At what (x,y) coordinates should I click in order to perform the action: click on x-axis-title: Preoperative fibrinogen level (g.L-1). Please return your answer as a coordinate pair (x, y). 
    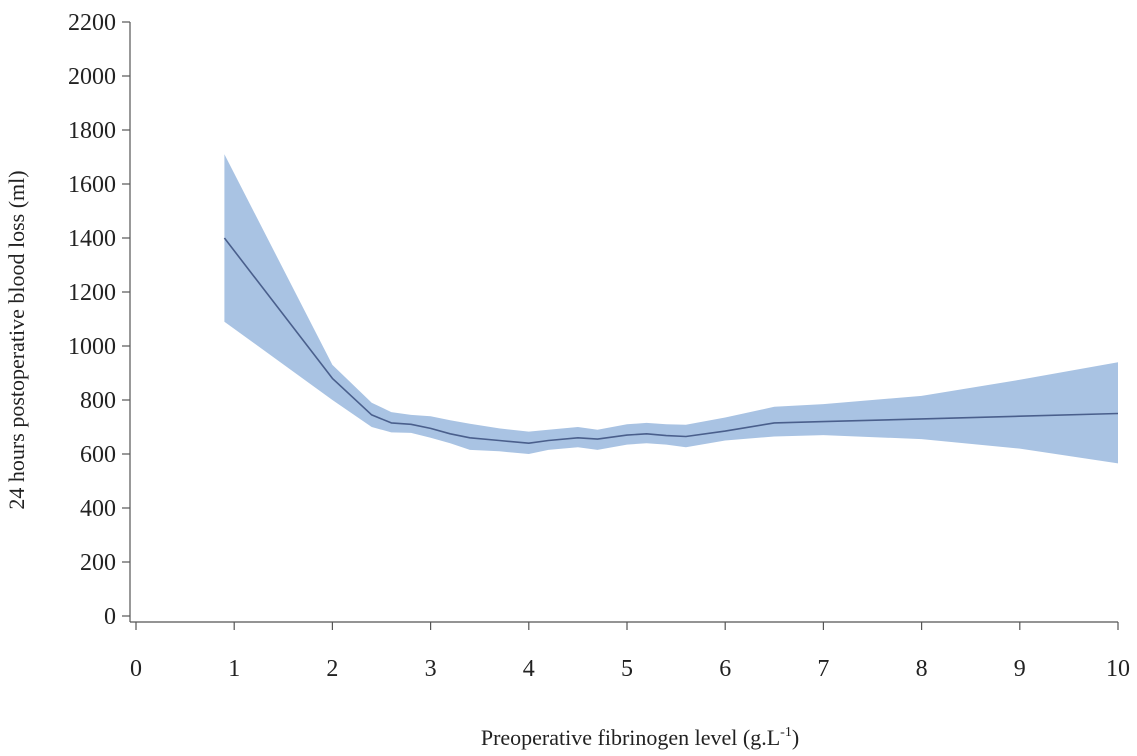
    Looking at the image, I should click on (640, 737).